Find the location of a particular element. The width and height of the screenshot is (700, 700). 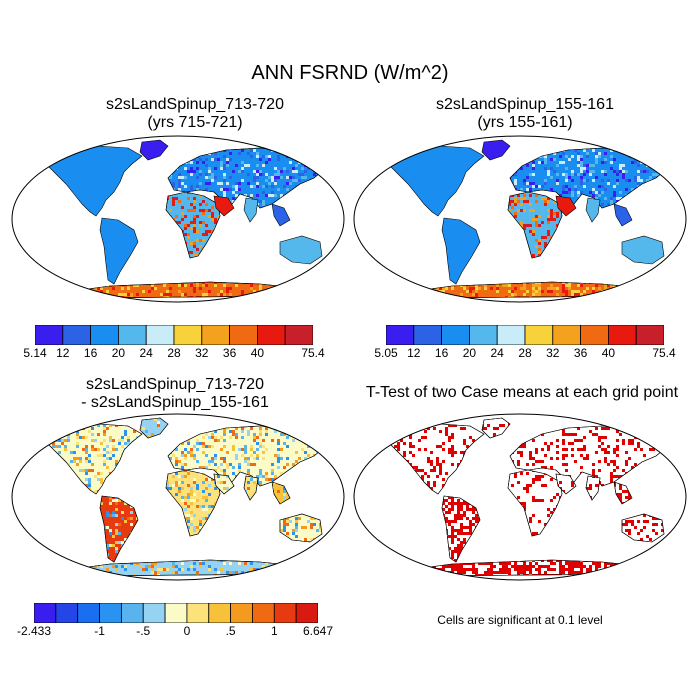

map-case2 is located at coordinates (520, 219).